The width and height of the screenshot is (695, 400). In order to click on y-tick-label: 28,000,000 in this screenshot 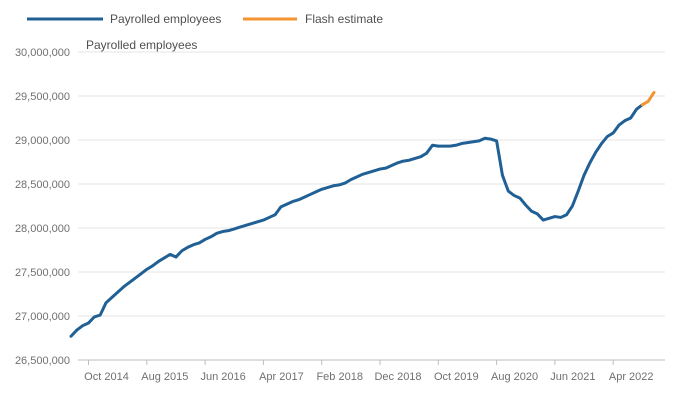, I will do `click(42, 229)`.